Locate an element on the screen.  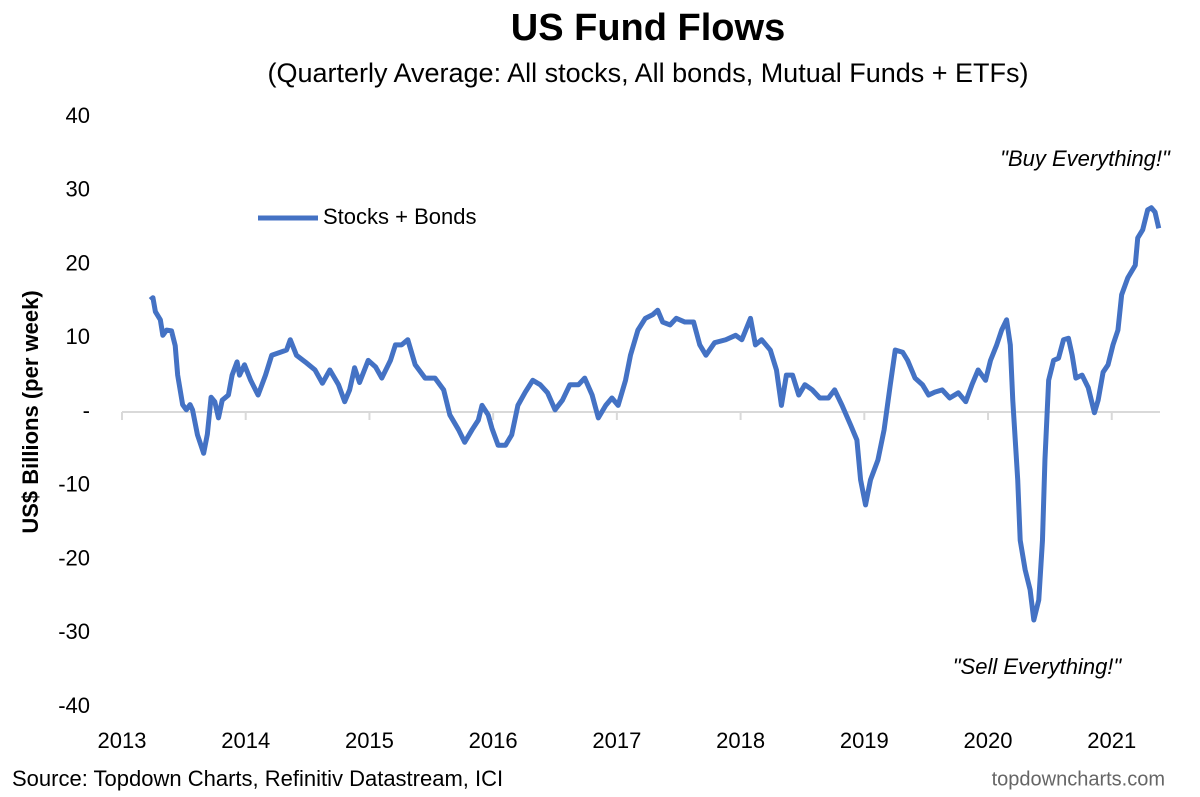
y-tick-label: 10 is located at coordinates (78, 336).